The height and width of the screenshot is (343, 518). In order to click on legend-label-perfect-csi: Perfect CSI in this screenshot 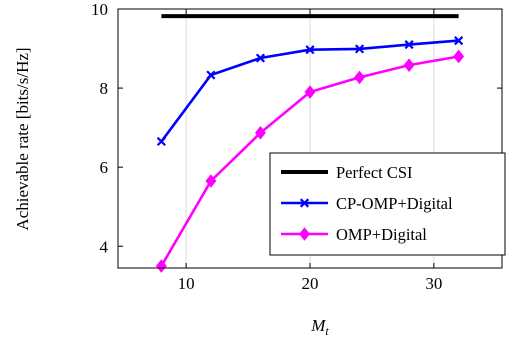, I will do `click(374, 172)`.